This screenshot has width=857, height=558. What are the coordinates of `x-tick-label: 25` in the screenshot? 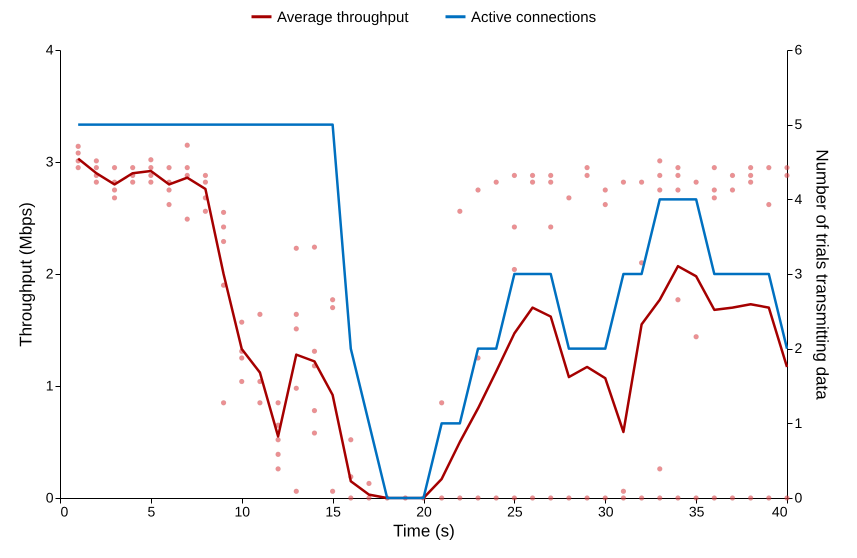 It's located at (515, 512).